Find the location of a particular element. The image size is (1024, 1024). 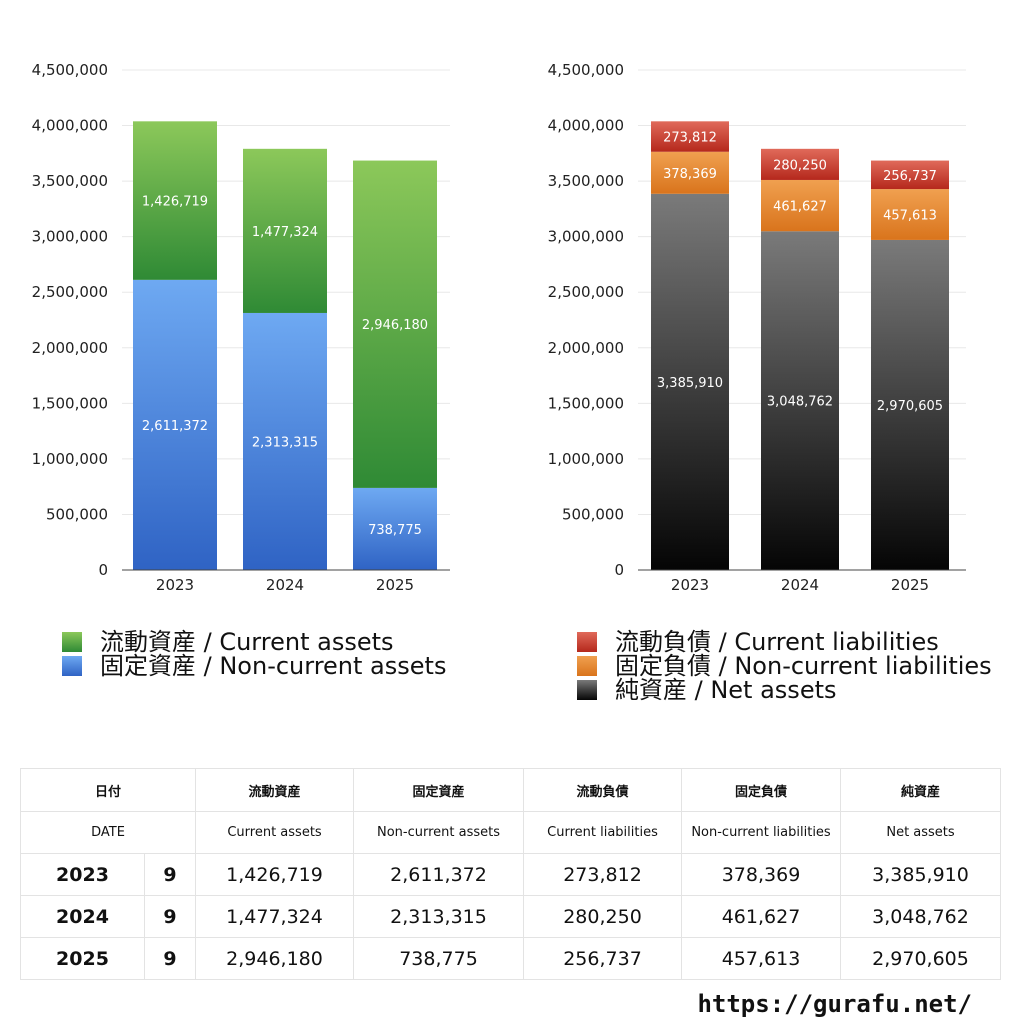

table-header-jp: 日付 流動資産 固定資産 流動負債 固定負債 純資産 is located at coordinates (510, 790).